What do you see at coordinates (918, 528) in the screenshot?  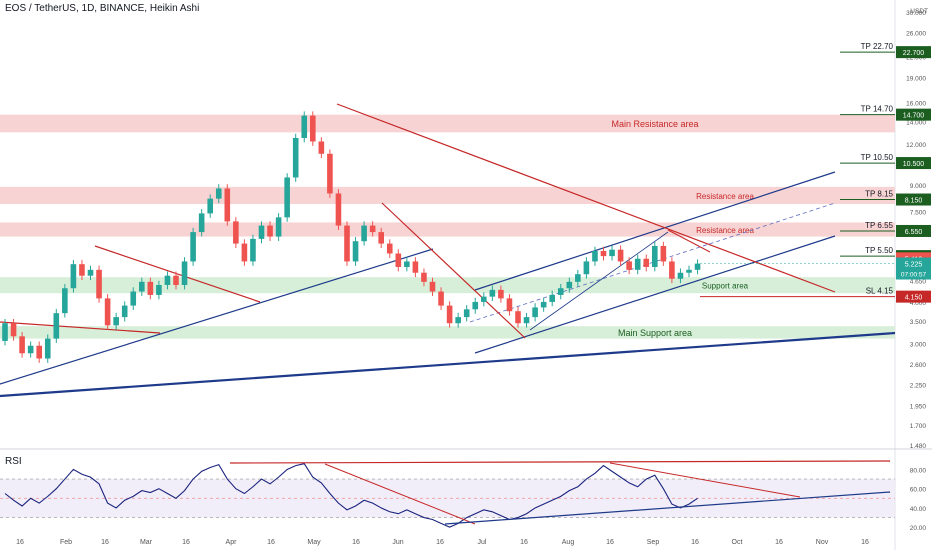 I see `rsi-tick-label: 20.00` at bounding box center [918, 528].